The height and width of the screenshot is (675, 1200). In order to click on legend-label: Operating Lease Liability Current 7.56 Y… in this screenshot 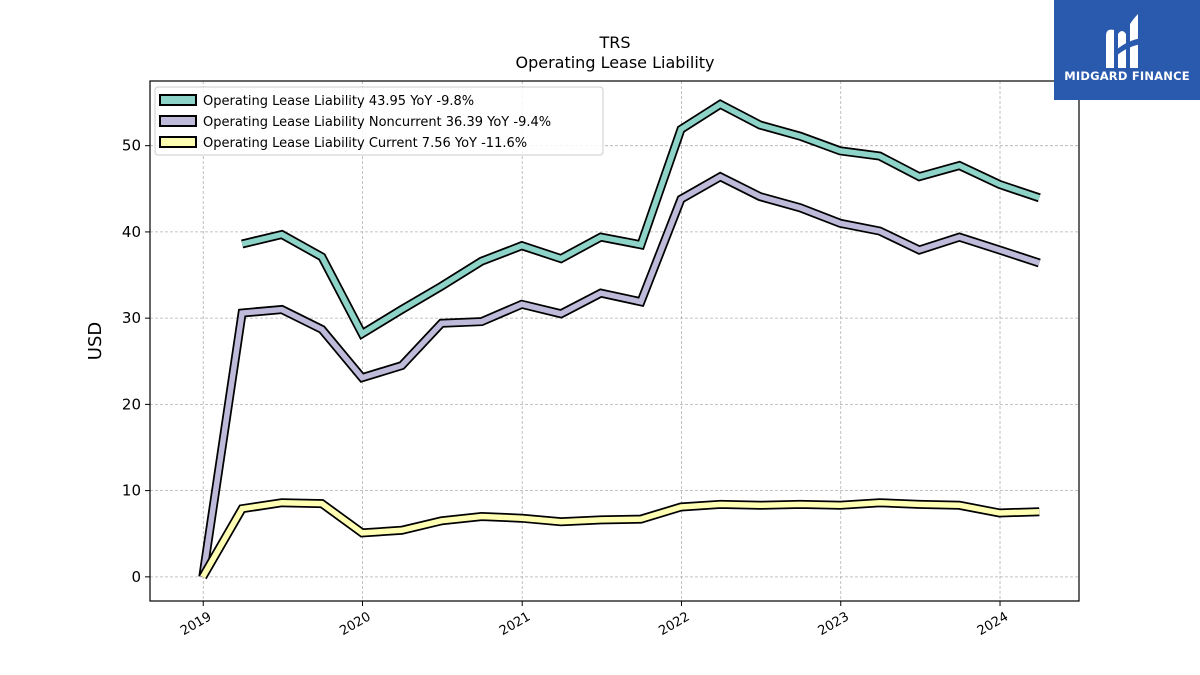, I will do `click(365, 143)`.